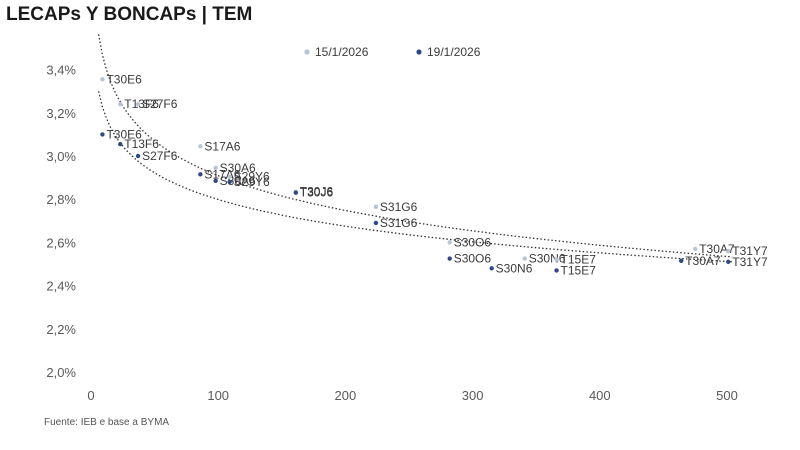 The width and height of the screenshot is (800, 450). I want to click on chart-title: LECAPs Y BONCAPs | TEM, so click(129, 14).